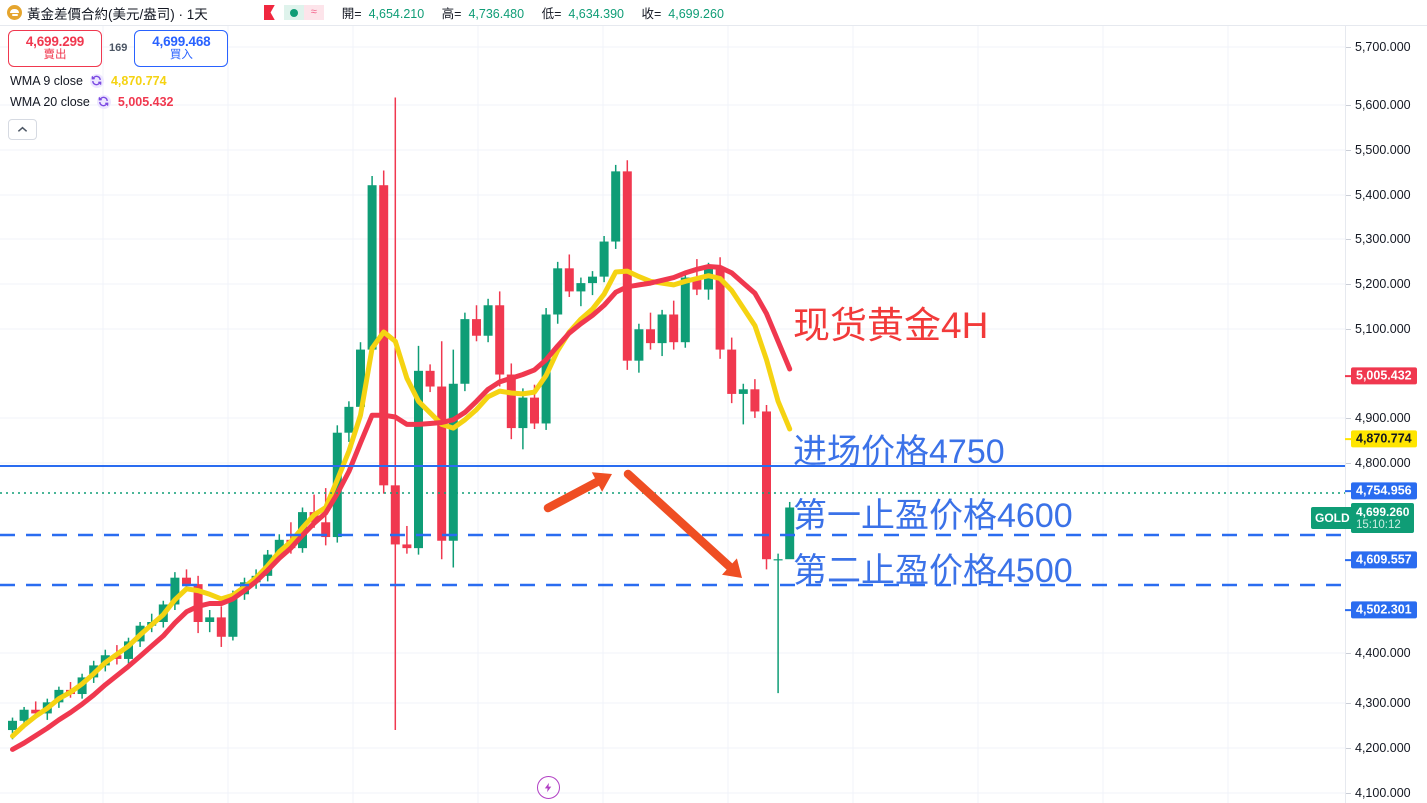 This screenshot has height=803, width=1427. What do you see at coordinates (1332, 518) in the screenshot?
I see `gold-symbol-chip: GOLD` at bounding box center [1332, 518].